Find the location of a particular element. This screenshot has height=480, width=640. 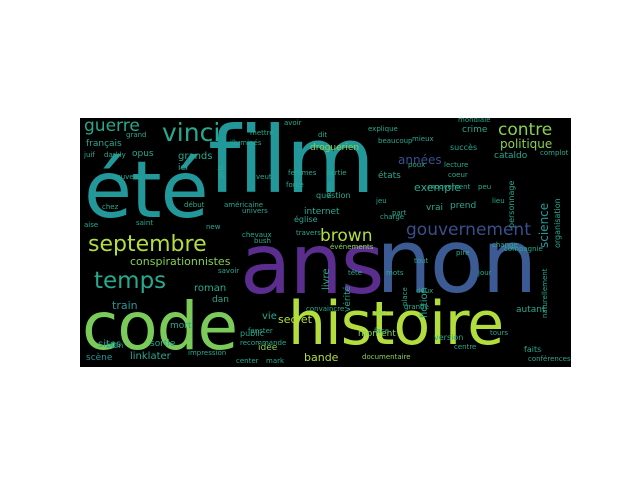

word-secret: secret is located at coordinates (295, 319).